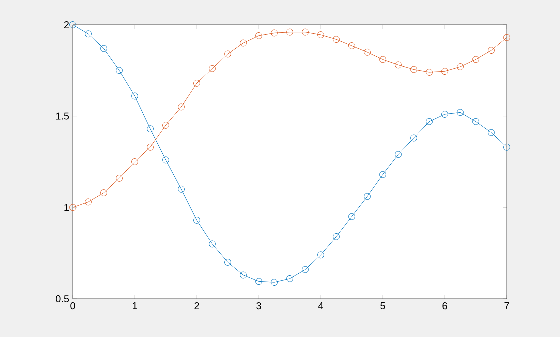 This screenshot has width=560, height=337. What do you see at coordinates (445, 306) in the screenshot?
I see `x-tick-label: 6` at bounding box center [445, 306].